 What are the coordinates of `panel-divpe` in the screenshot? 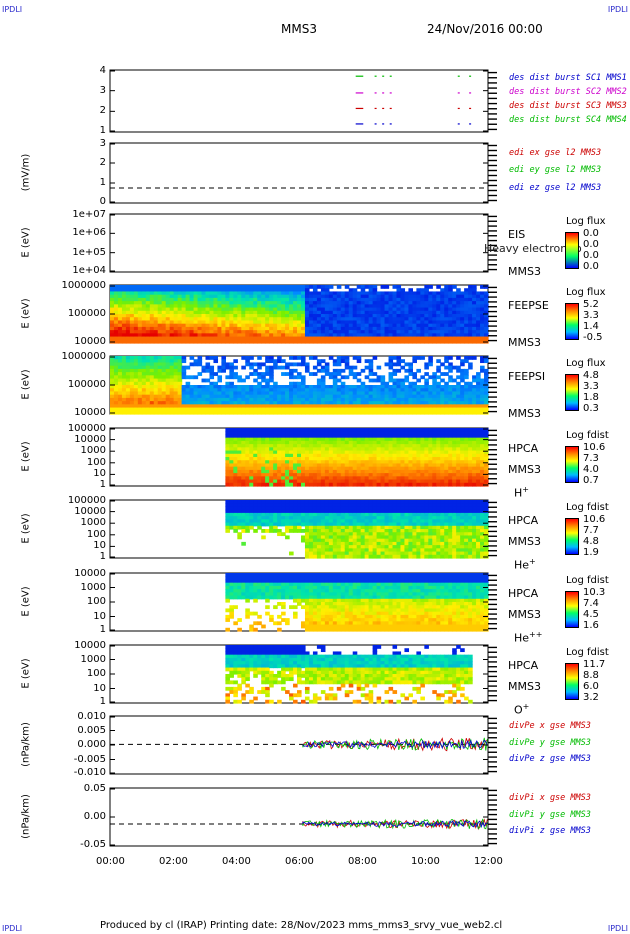 It's located at (303, 745).